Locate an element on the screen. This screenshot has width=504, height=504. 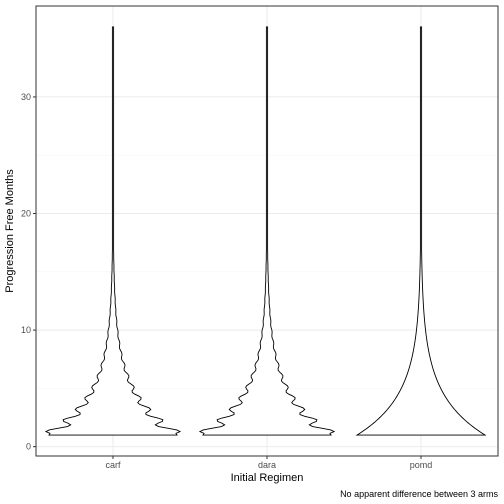
y-tick-label: 0 is located at coordinates (28, 447).